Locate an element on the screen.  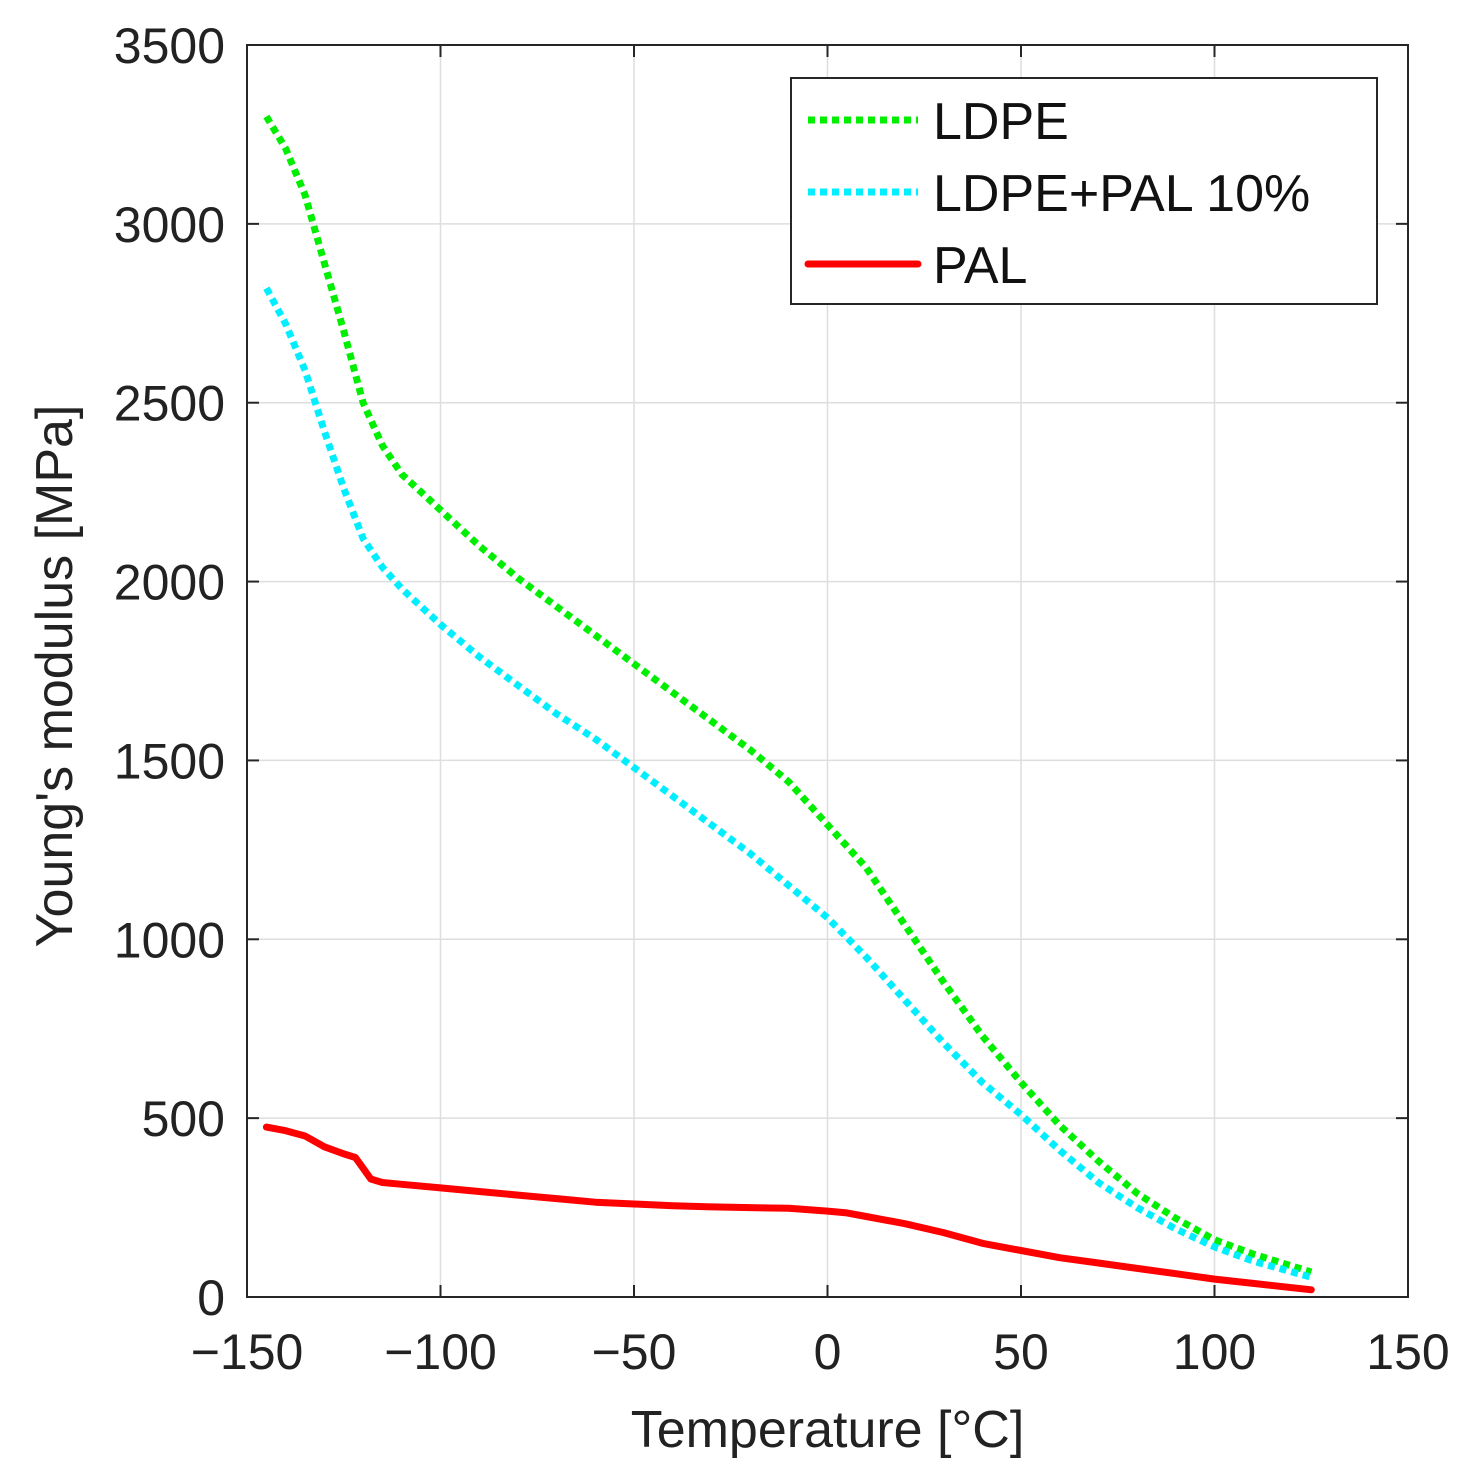
y-tick-label: 3500 is located at coordinates (169, 46).